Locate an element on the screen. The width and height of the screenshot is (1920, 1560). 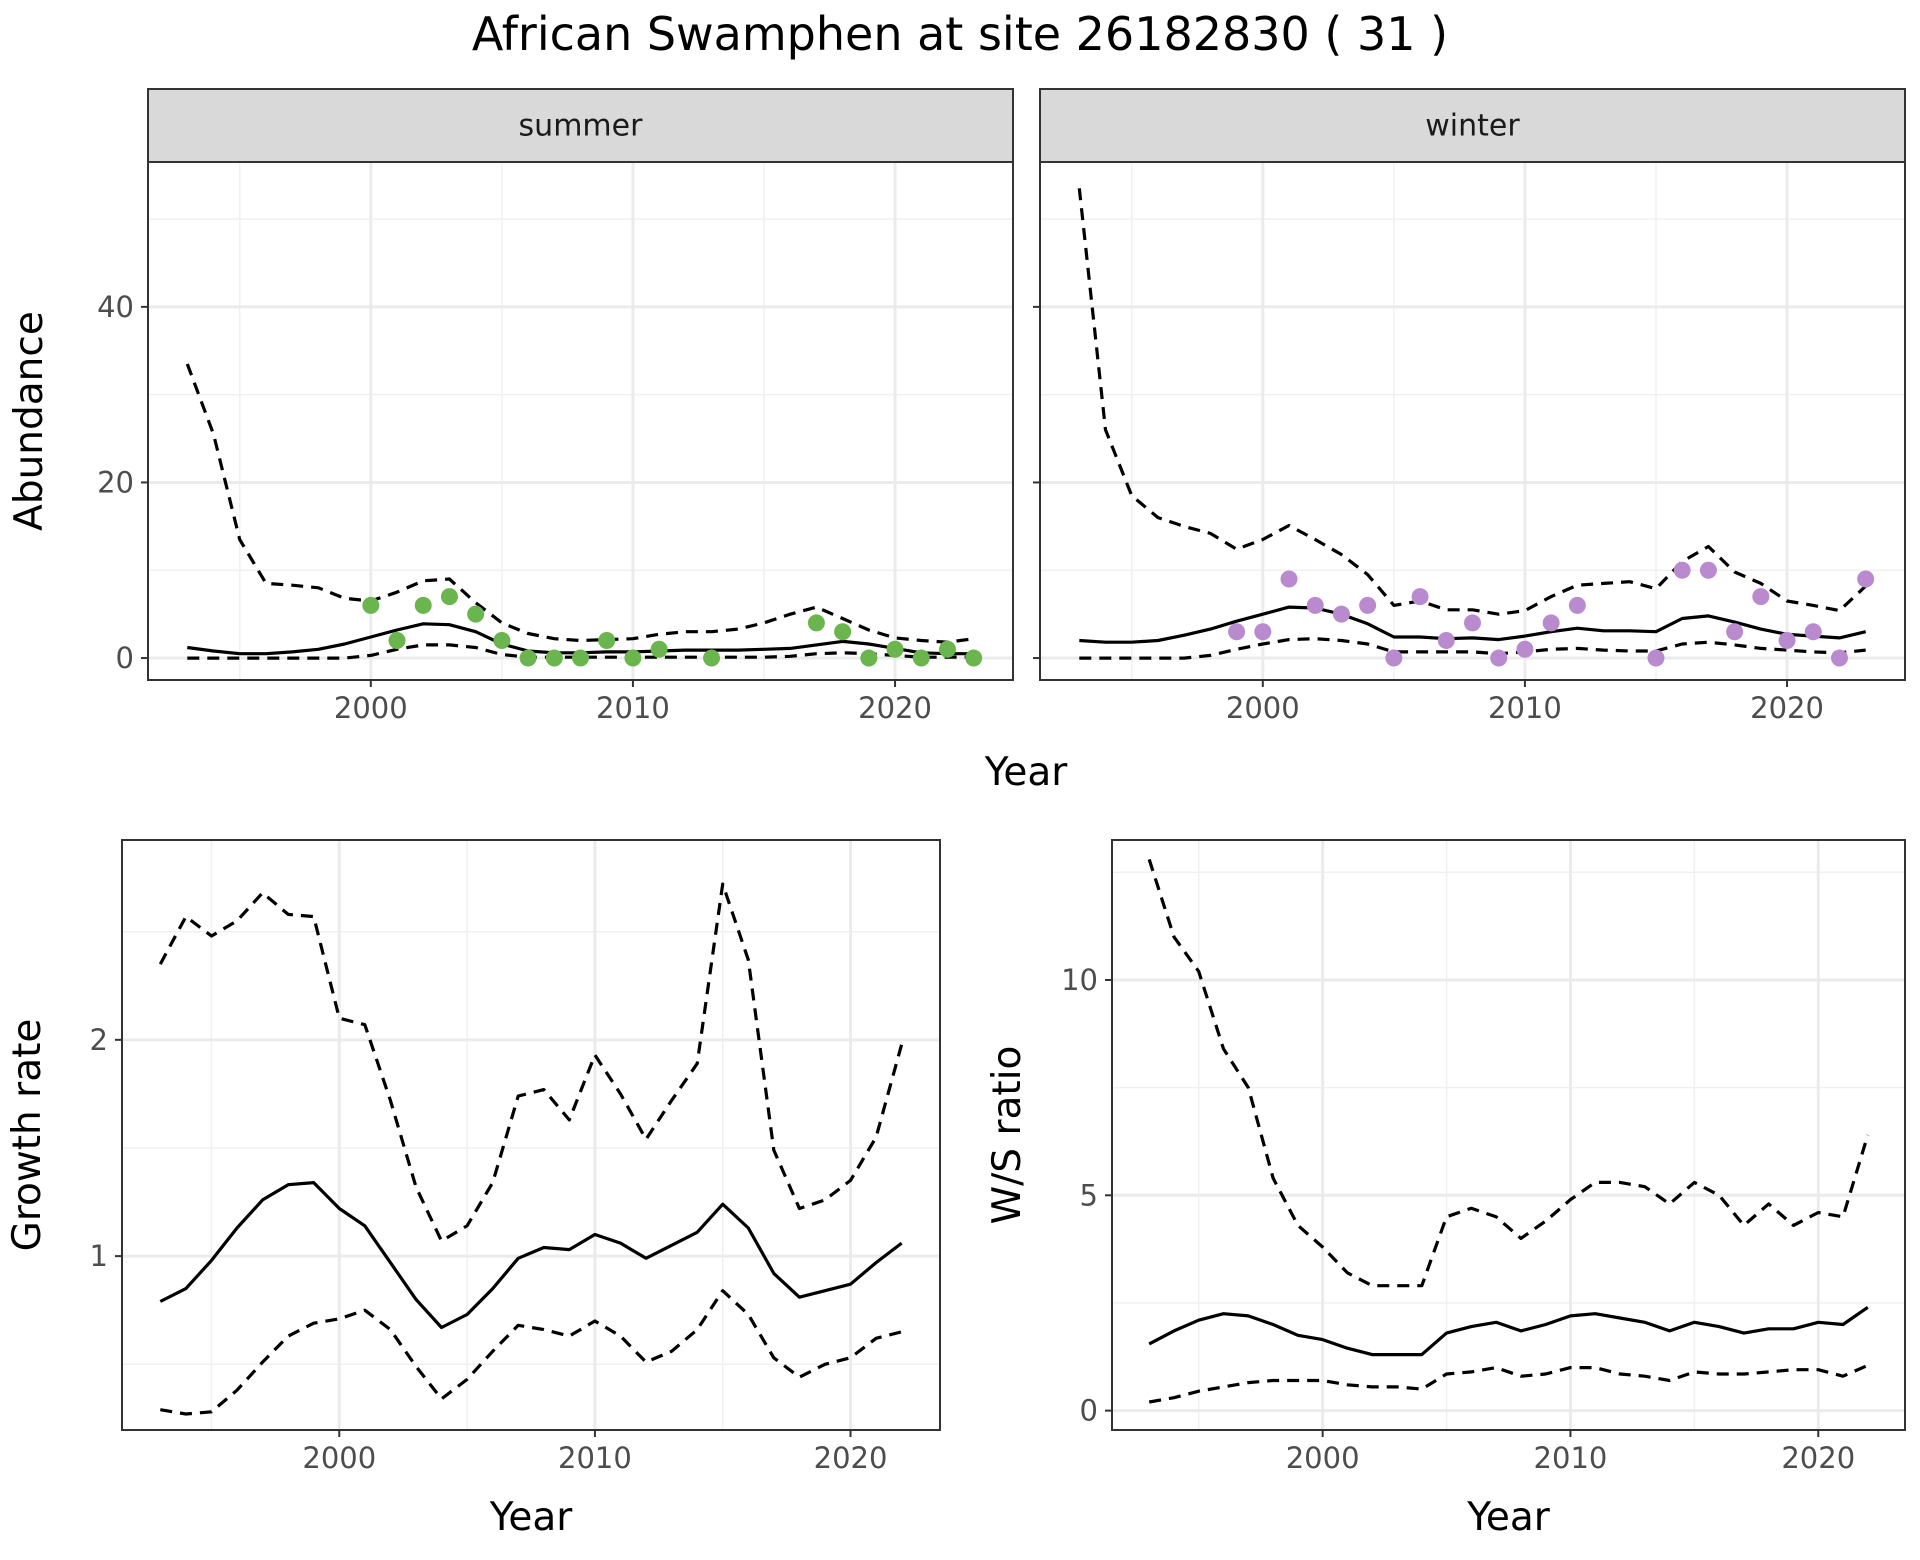
facet-strip-label: summer is located at coordinates (581, 126).